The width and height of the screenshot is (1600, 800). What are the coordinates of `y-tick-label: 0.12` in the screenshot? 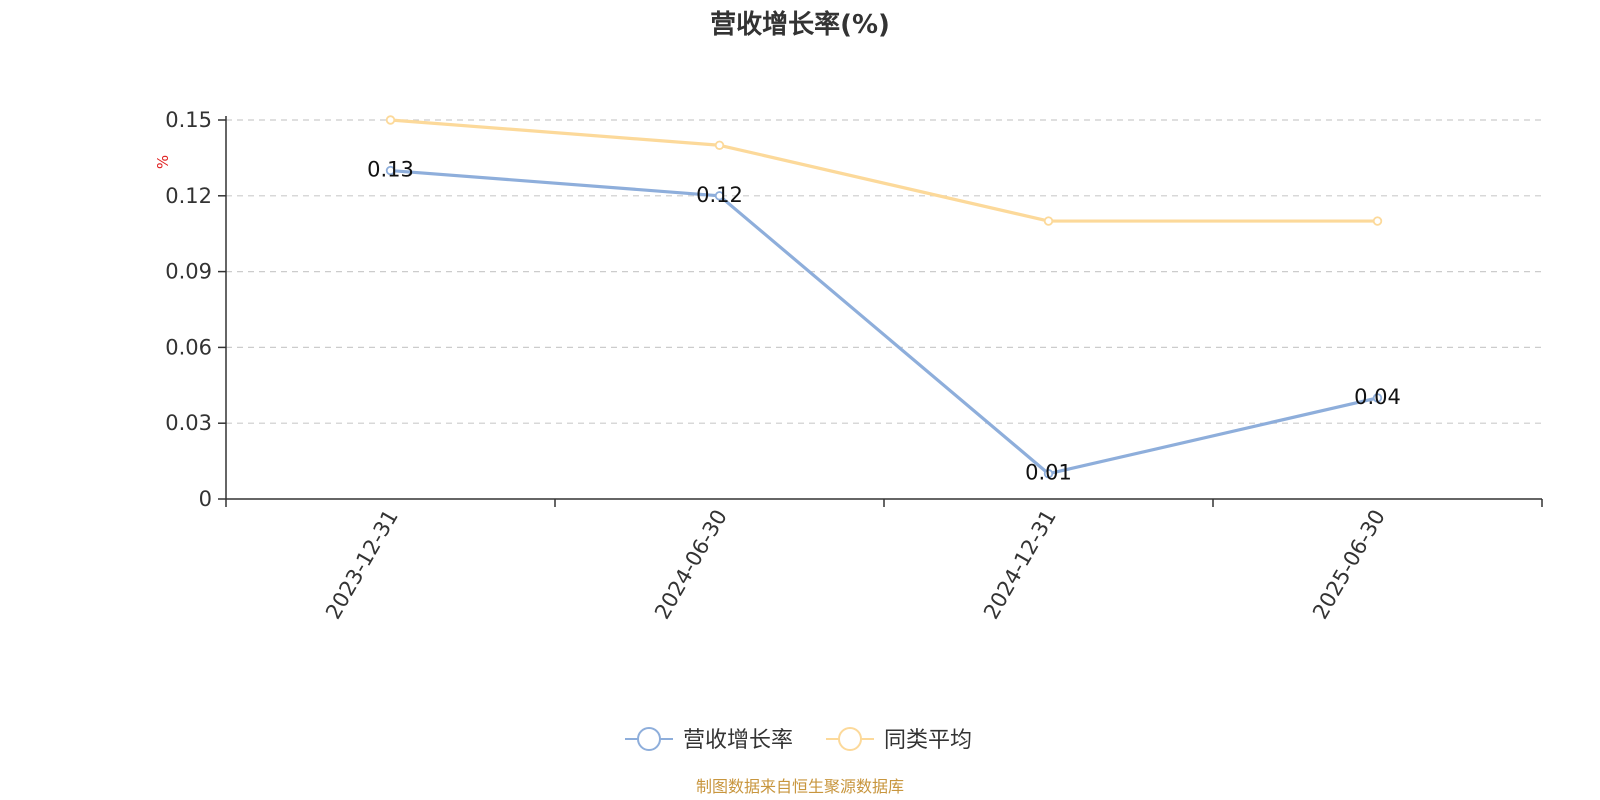 It's located at (188, 196).